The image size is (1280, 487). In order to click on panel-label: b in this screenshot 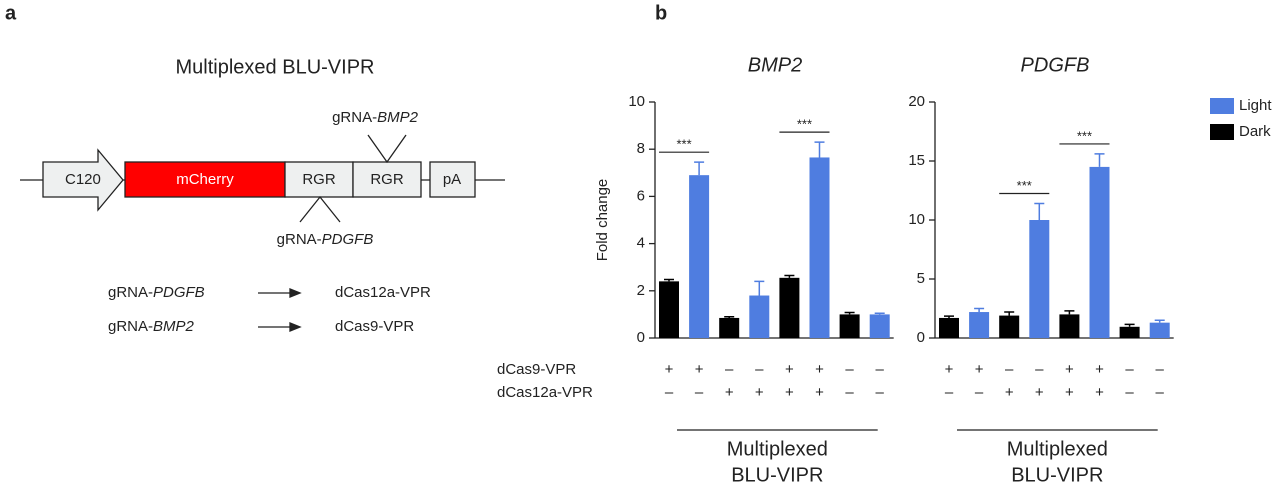, I will do `click(661, 13)`.